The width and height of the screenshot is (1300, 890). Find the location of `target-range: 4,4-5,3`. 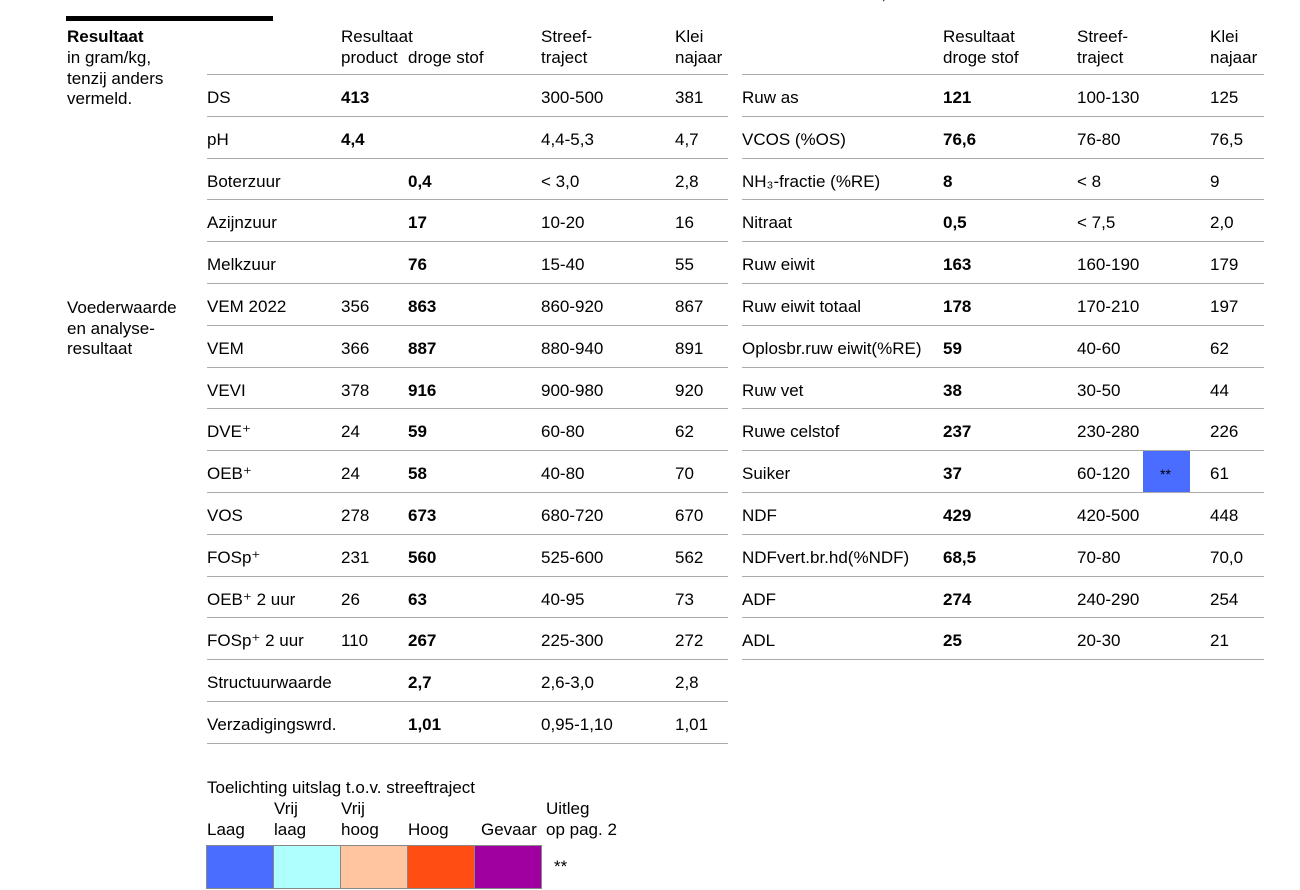

target-range: 4,4-5,3 is located at coordinates (567, 139).